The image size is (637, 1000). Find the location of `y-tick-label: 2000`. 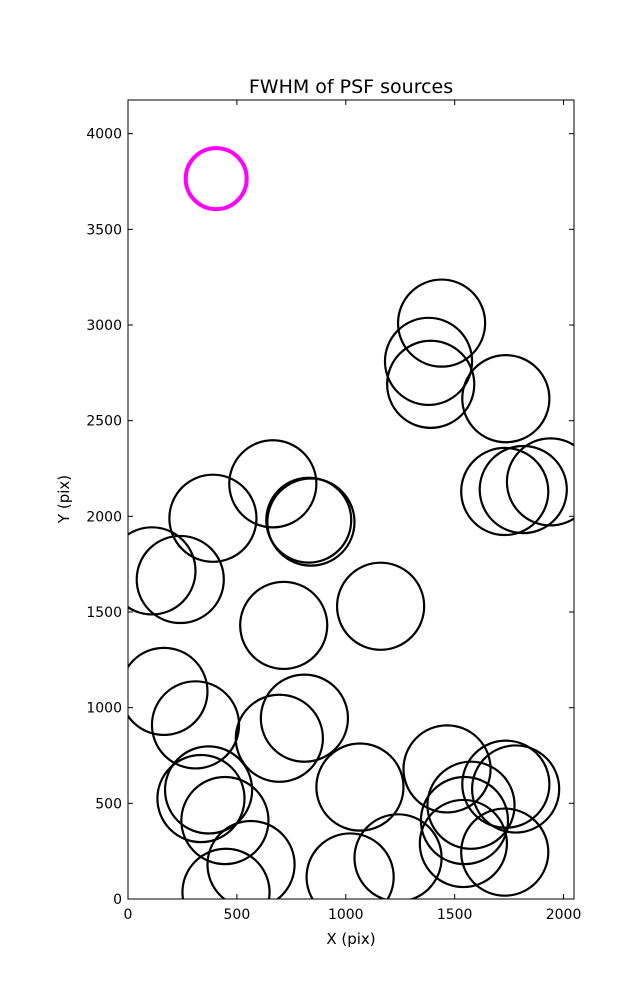

y-tick-label: 2000 is located at coordinates (104, 517).